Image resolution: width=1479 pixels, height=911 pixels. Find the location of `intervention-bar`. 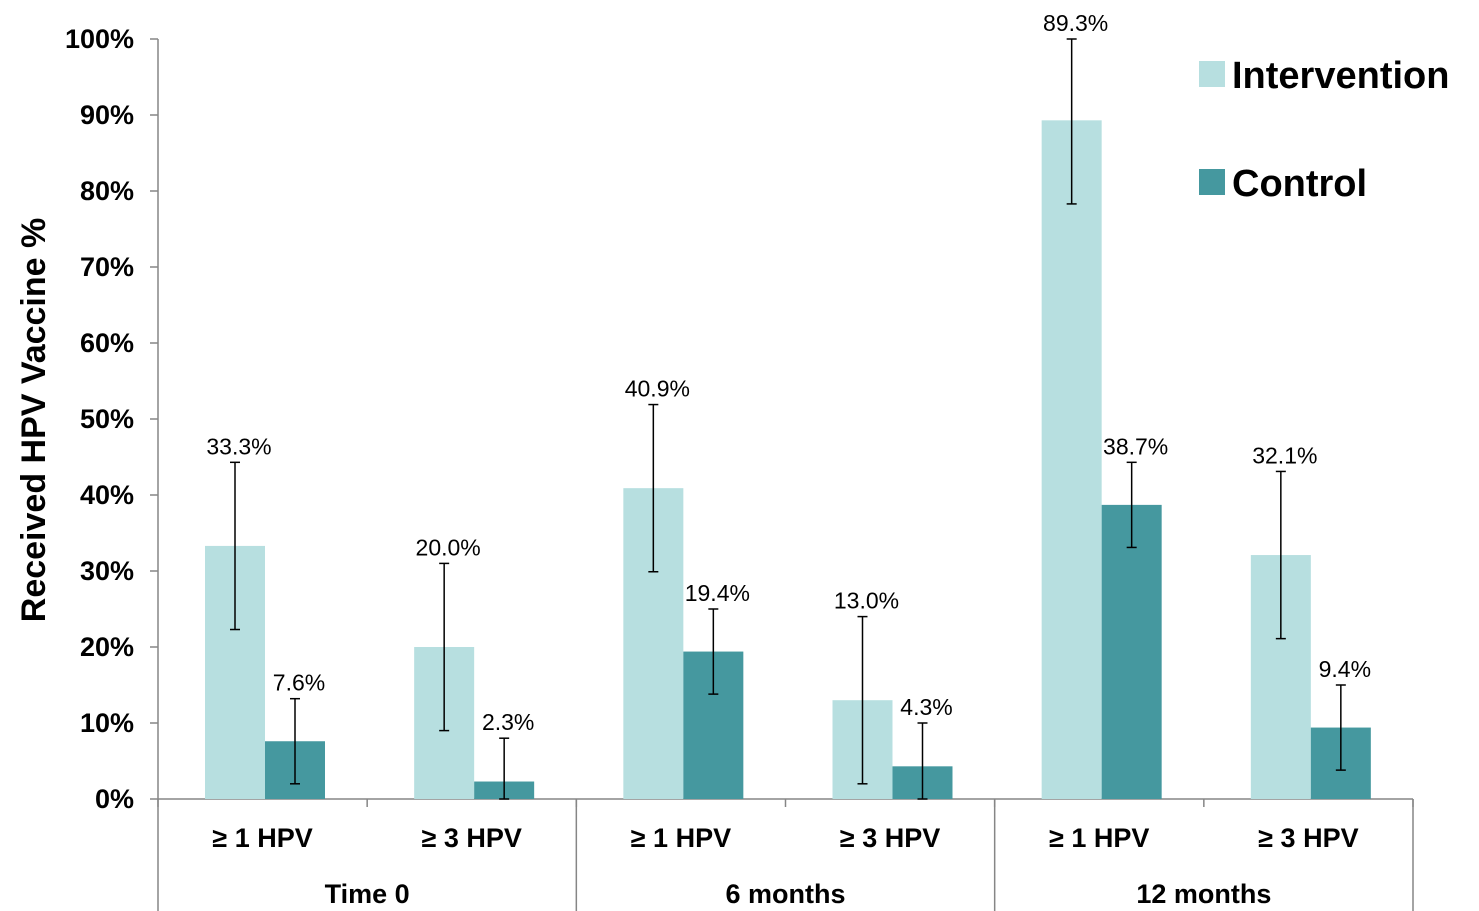

intervention-bar is located at coordinates (1071, 459).